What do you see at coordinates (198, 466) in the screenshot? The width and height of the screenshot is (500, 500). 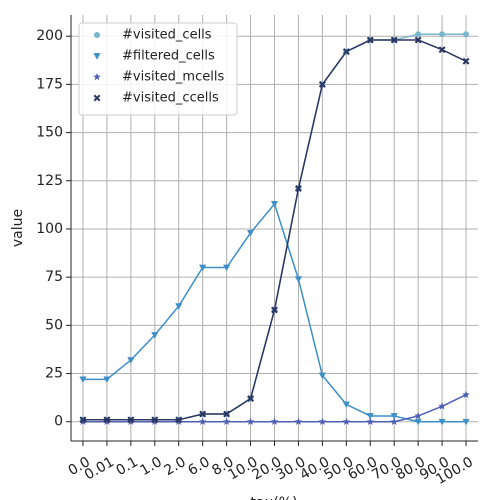 I see `x-tick-label: 6.0` at bounding box center [198, 466].